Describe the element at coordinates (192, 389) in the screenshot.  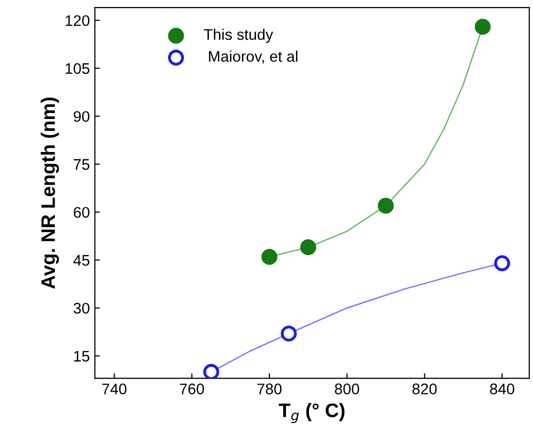
I see `x-tick-label: 760` at that location.